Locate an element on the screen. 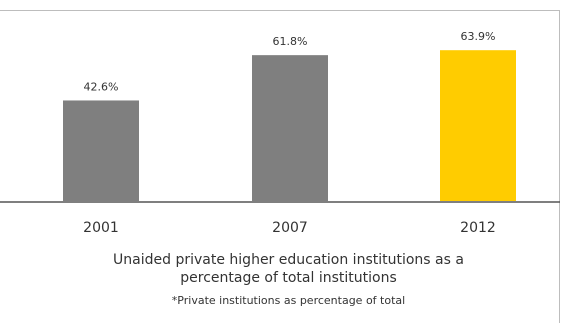 Image resolution: width=577 pixels, height=323 pixels. value-labels-group: 42.6% 61.8% 63.9% is located at coordinates (290, 61).